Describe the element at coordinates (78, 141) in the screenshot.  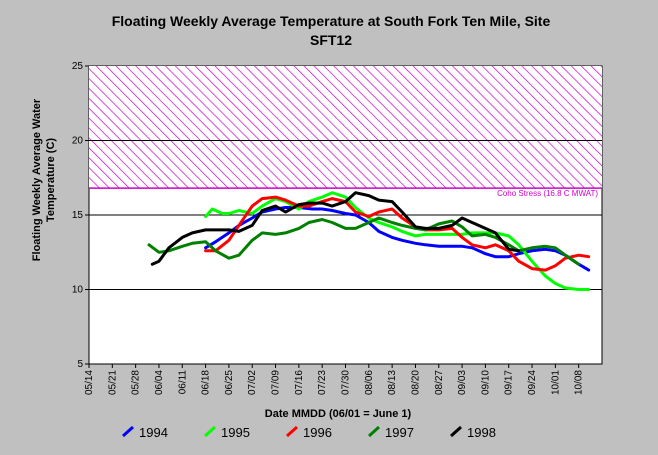
I see `y-tick-label: 20` at that location.